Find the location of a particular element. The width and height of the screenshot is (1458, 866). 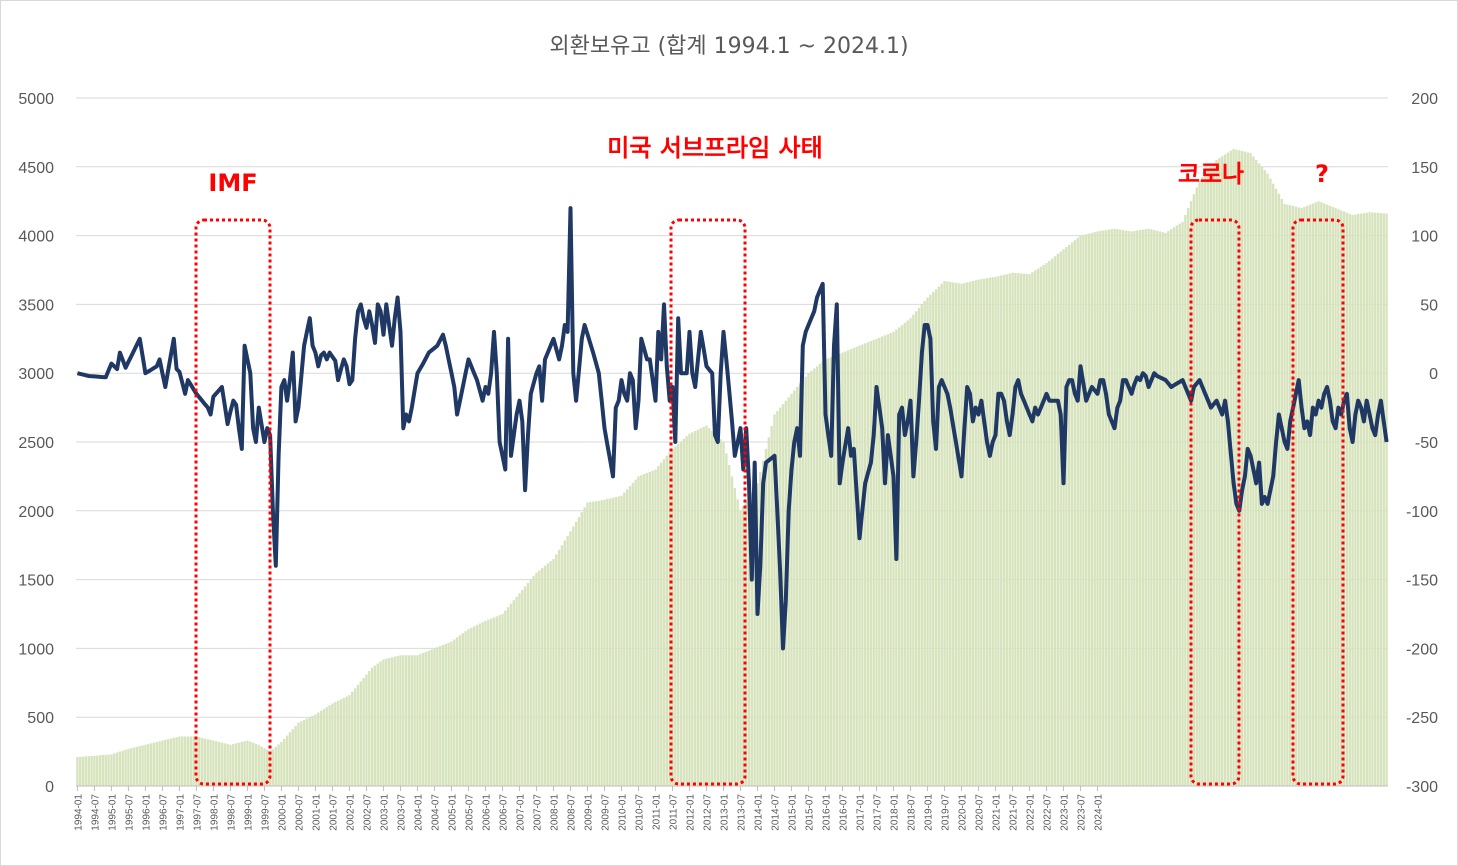

x-axis-tick: 2020-07 is located at coordinates (980, 812).